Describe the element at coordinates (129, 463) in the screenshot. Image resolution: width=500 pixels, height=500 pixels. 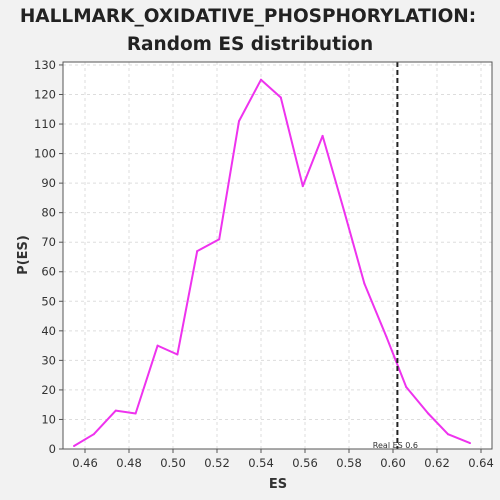
I see `x-tick-label: 0.48` at that location.